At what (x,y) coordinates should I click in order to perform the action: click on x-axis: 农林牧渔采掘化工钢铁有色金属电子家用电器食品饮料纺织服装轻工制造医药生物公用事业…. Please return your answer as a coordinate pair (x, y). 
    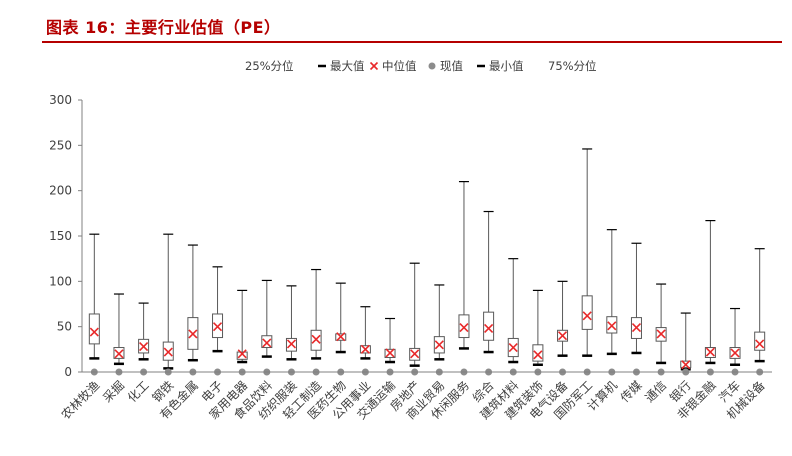
    Looking at the image, I should click on (415, 396).